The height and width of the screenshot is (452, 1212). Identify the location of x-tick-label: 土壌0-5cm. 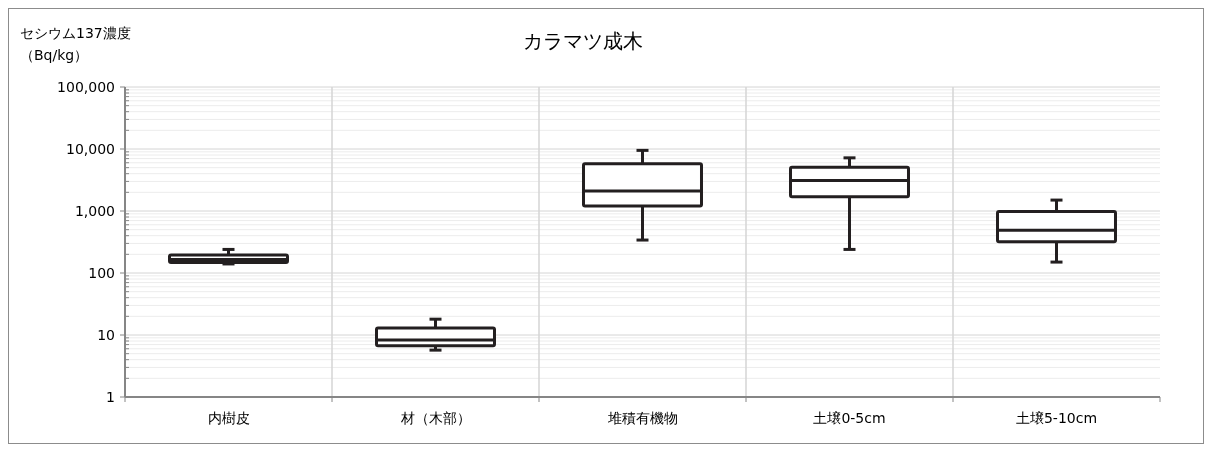
(849, 418).